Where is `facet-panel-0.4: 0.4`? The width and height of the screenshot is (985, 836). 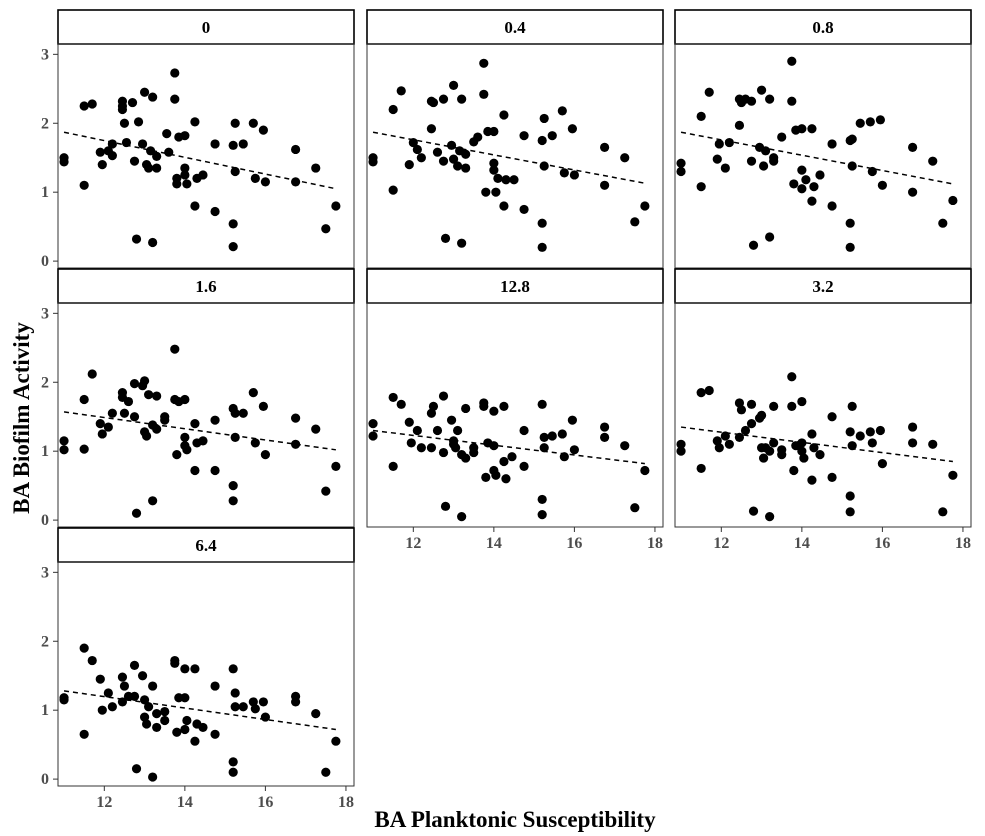
facet-panel-0.4: 0.4 is located at coordinates (515, 139).